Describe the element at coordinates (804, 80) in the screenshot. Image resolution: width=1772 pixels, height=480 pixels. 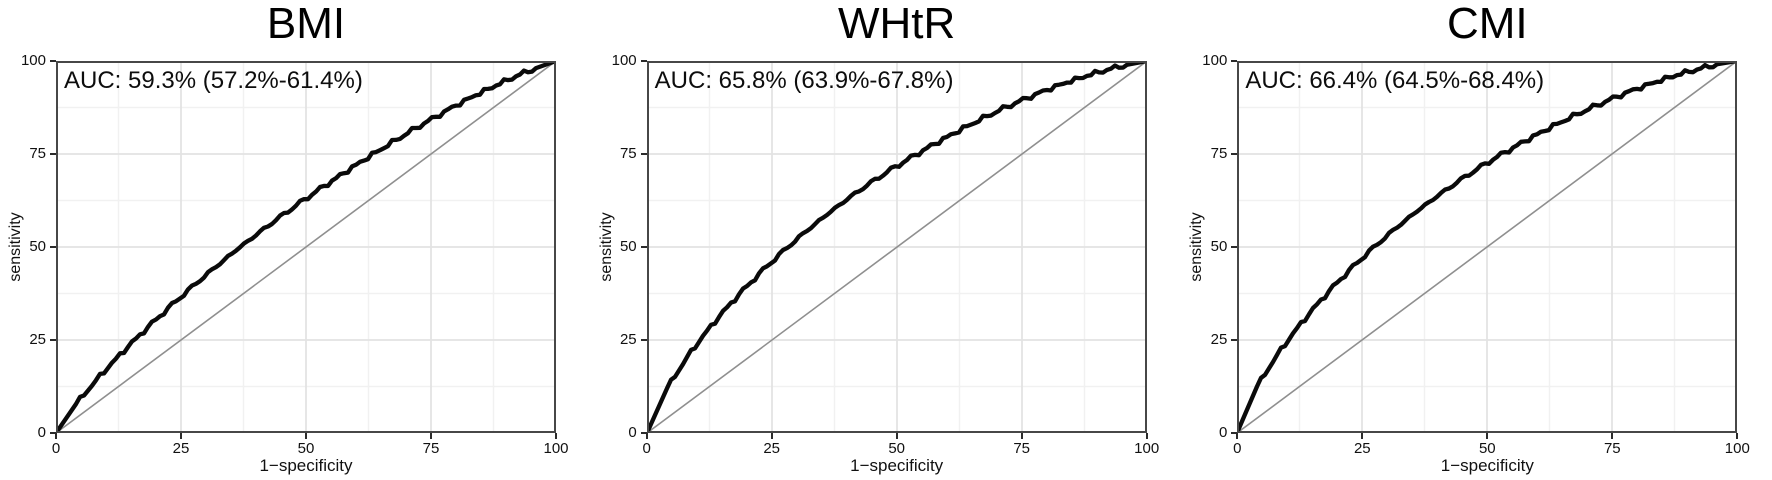
I see `auc-annotation: AUC: 65.8% (63.9%-67.8%)` at that location.